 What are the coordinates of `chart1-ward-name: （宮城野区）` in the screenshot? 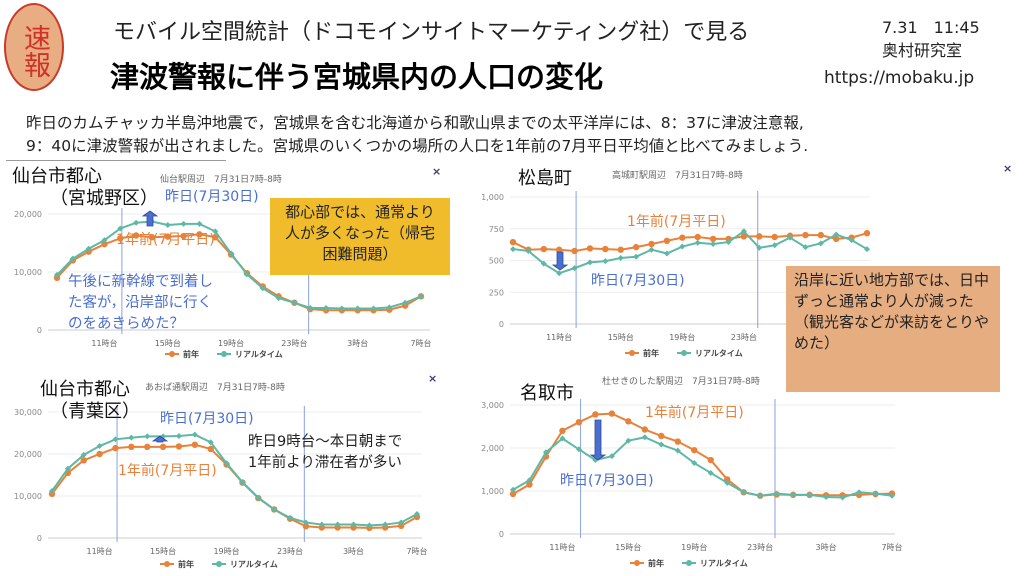 It's located at (104, 198).